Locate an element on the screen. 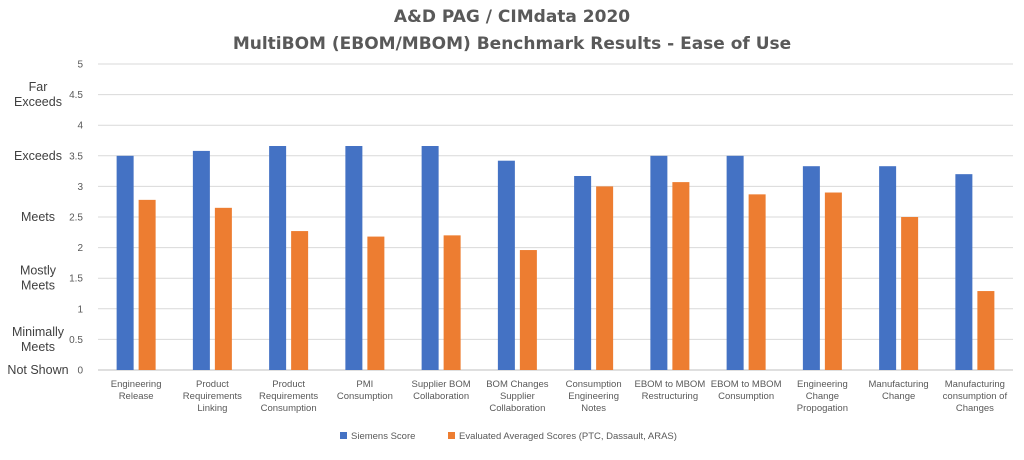 This screenshot has width=1024, height=460. x-tick-label: Supplier BOM is located at coordinates (441, 384).